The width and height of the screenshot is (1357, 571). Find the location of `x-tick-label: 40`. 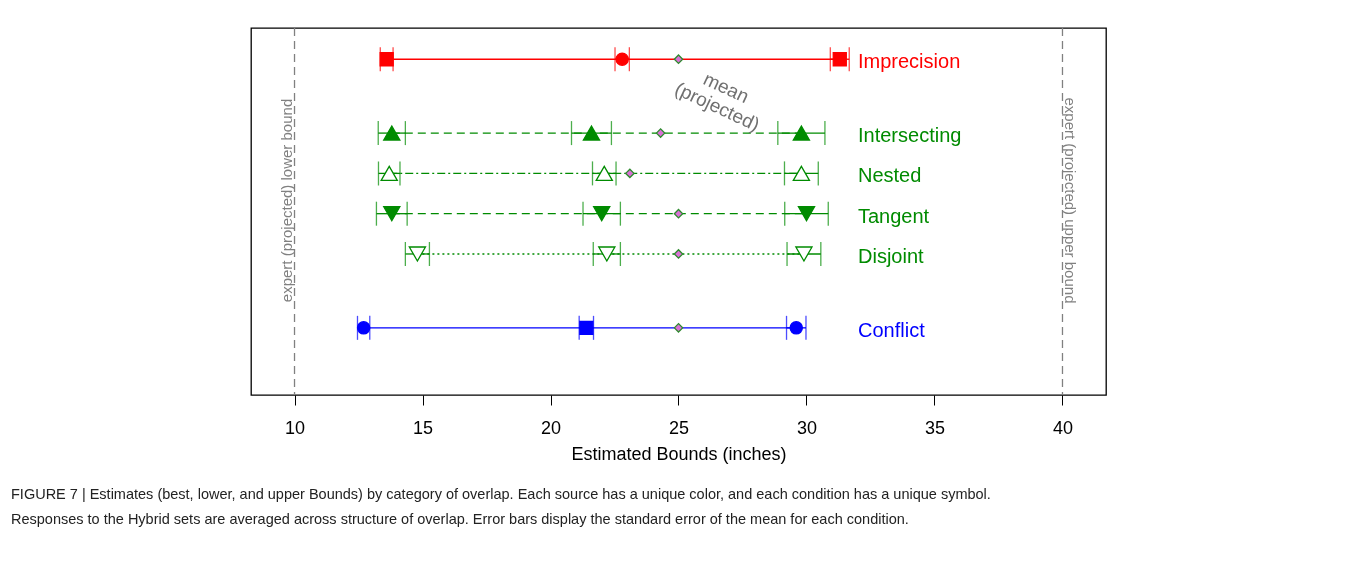

x-tick-label: 40 is located at coordinates (1062, 427).